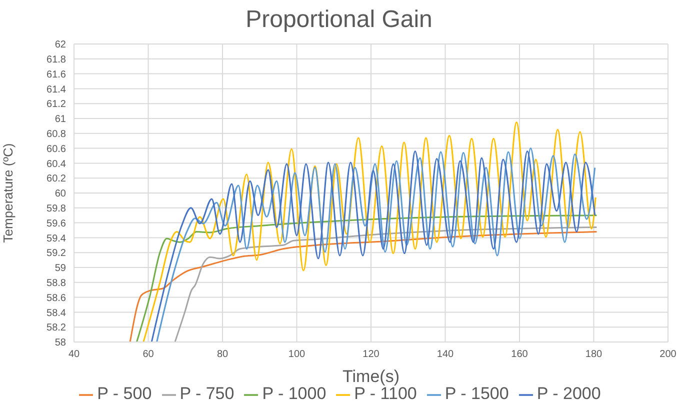  I want to click on y-tick-label: 58.2, so click(56, 328).